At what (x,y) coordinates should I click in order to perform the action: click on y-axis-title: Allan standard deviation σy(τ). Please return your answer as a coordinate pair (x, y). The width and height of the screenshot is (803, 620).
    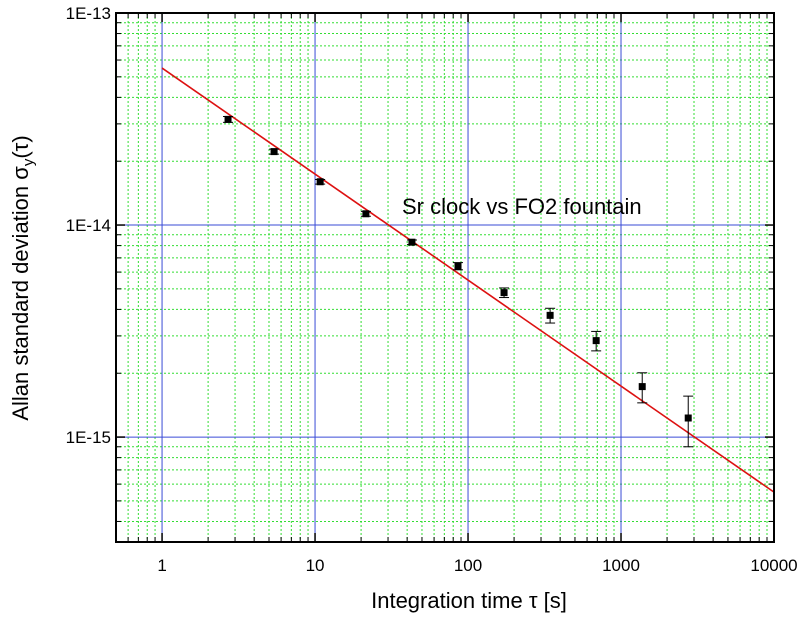
    Looking at the image, I should click on (22, 277).